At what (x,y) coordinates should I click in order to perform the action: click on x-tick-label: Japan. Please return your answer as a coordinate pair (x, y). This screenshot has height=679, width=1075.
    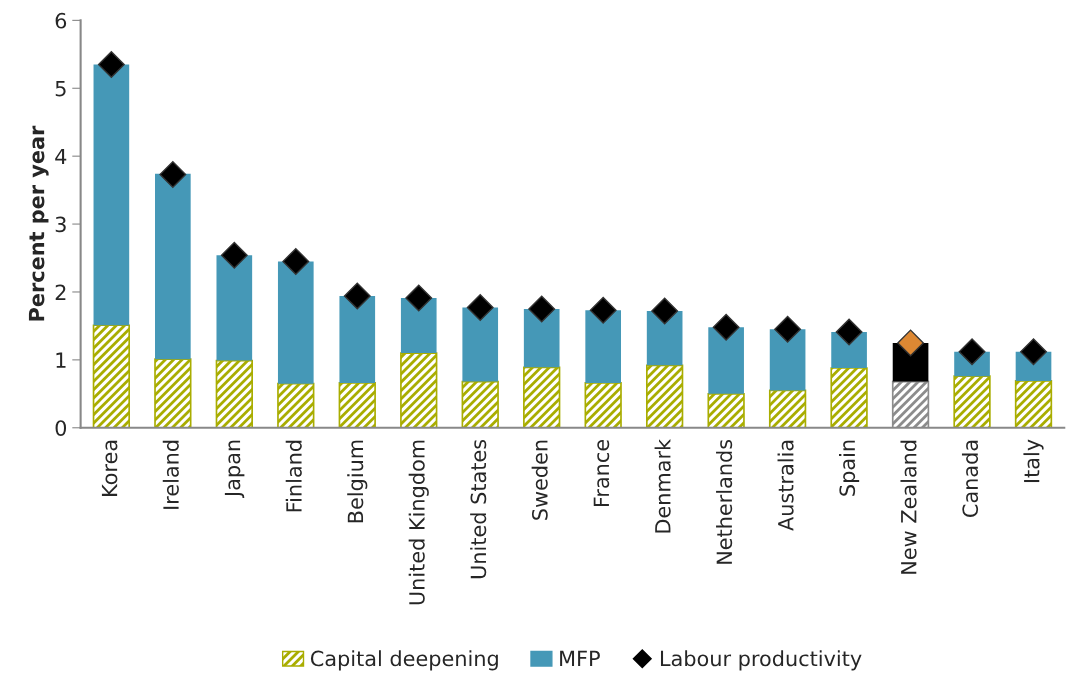
    Looking at the image, I should click on (234, 469).